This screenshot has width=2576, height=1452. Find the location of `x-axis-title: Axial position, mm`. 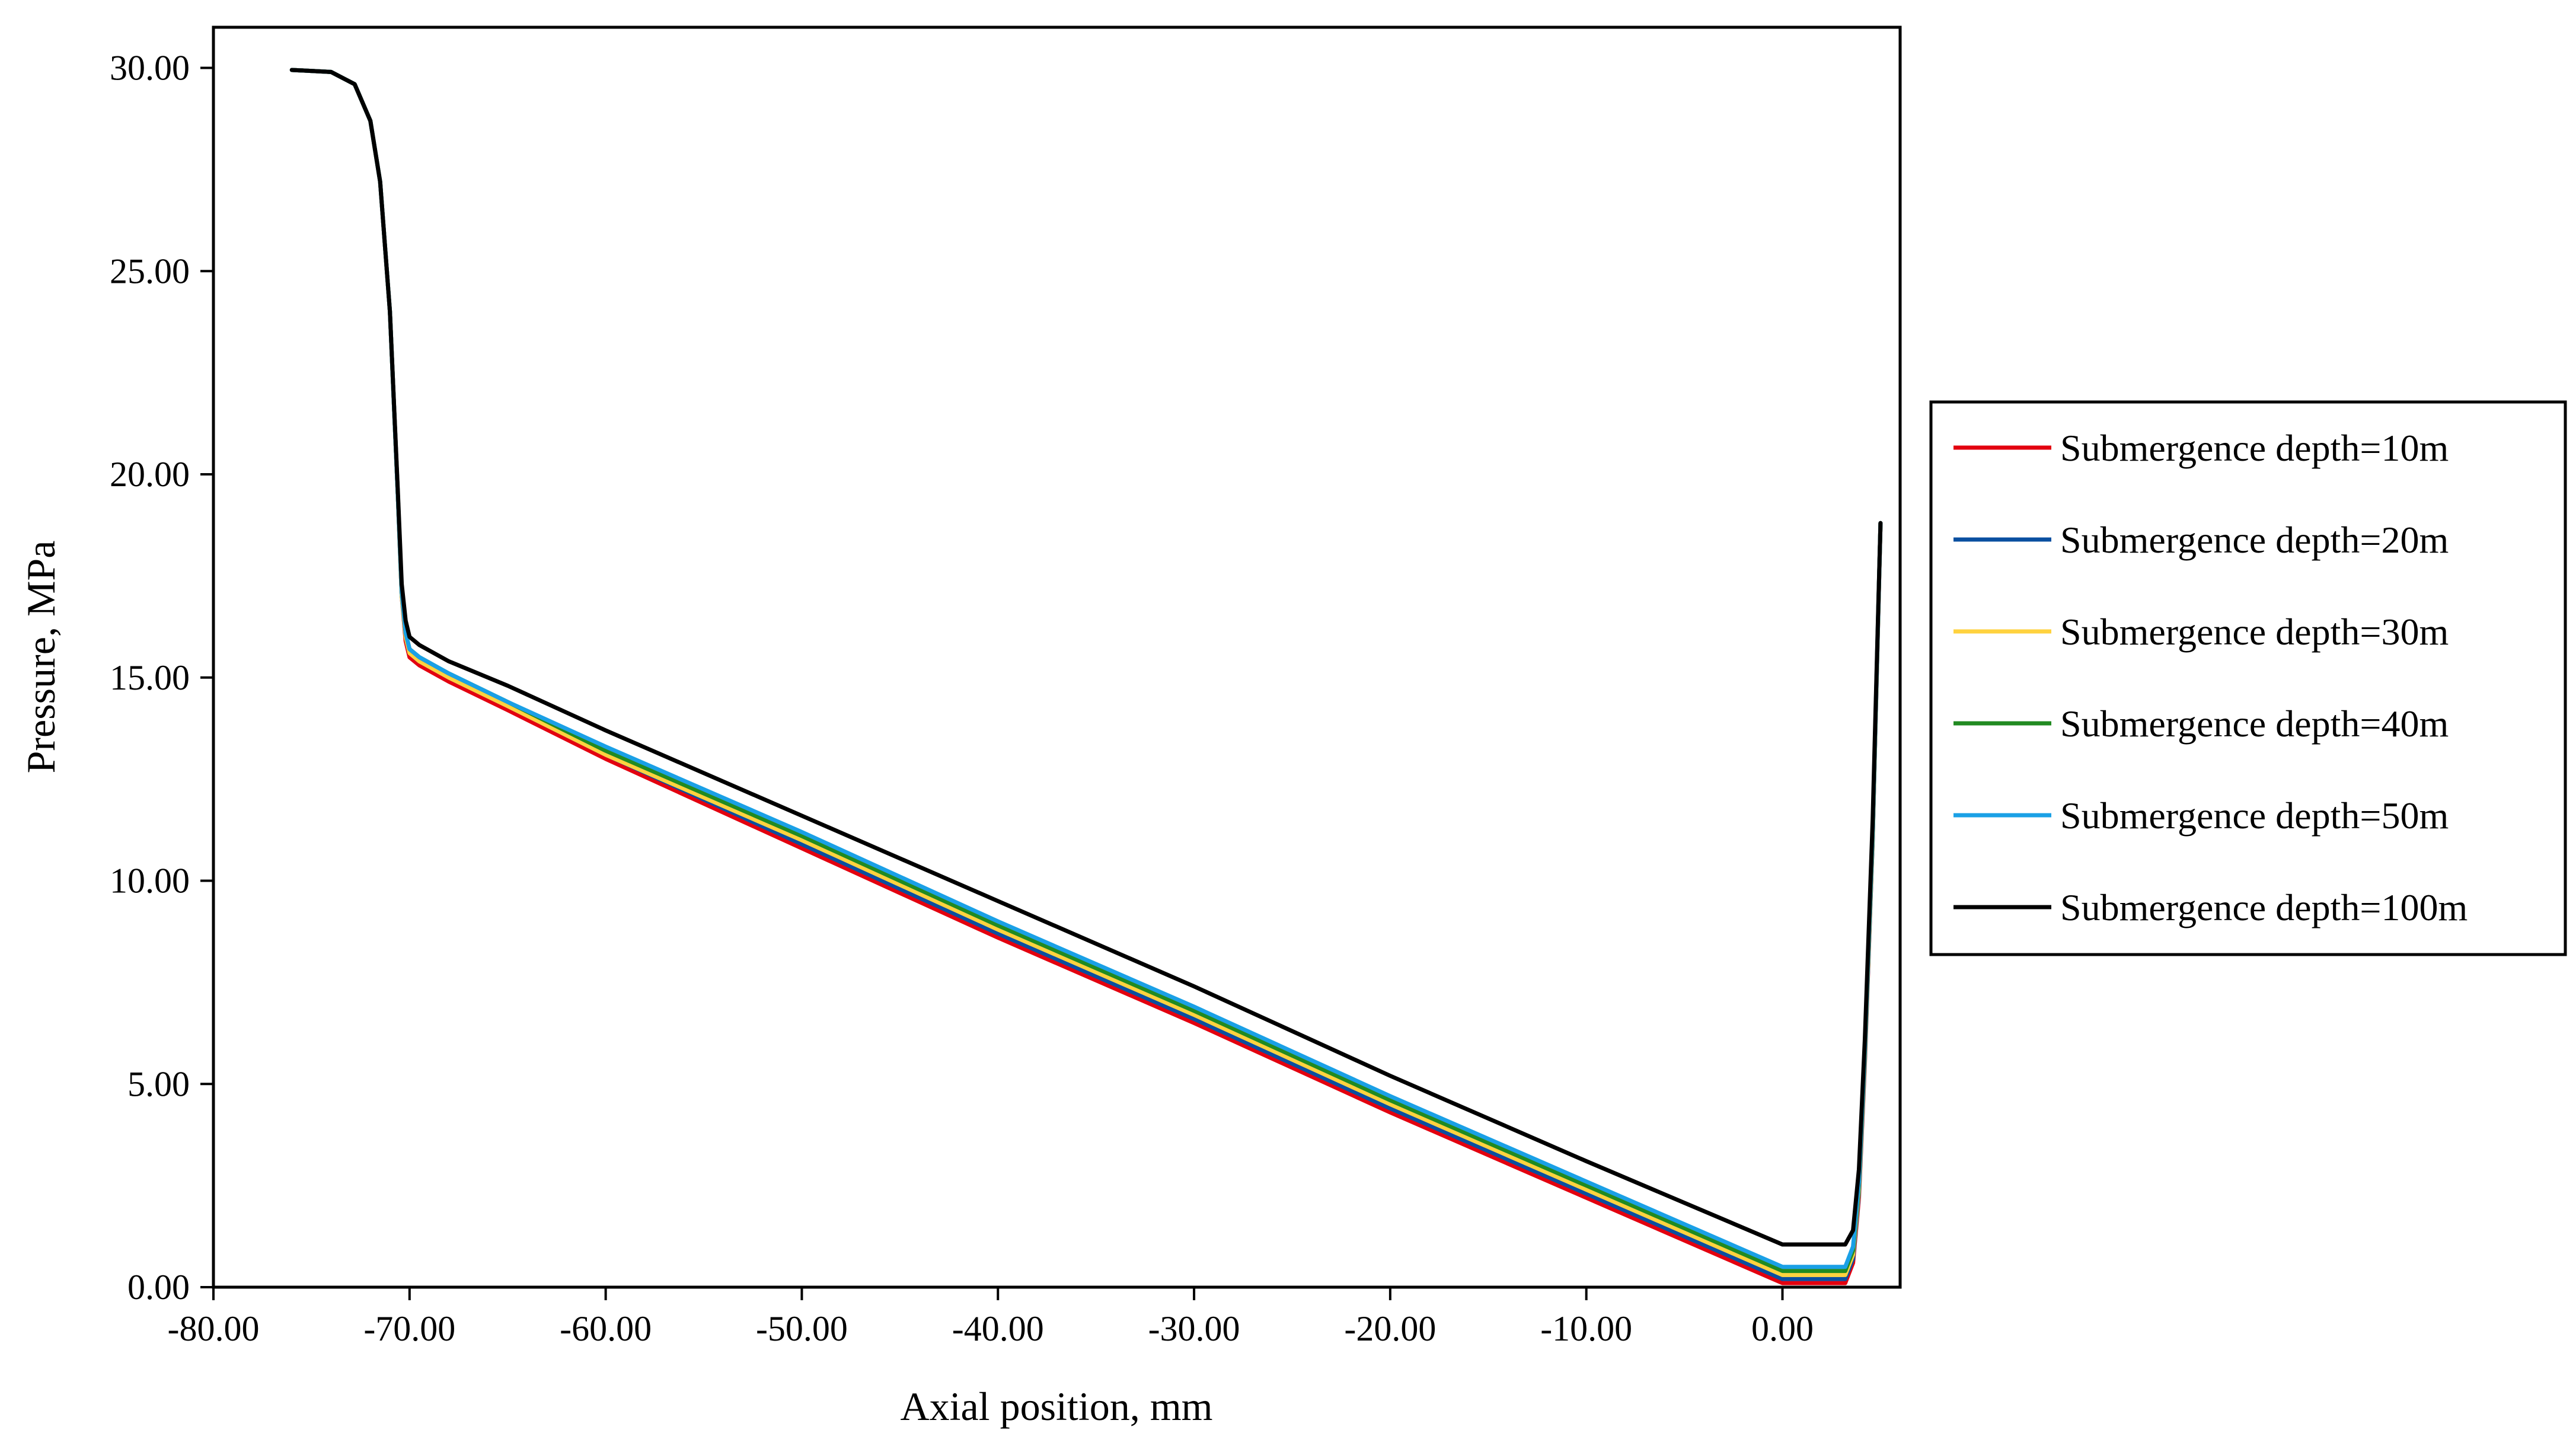

x-axis-title: Axial position, mm is located at coordinates (1057, 1406).